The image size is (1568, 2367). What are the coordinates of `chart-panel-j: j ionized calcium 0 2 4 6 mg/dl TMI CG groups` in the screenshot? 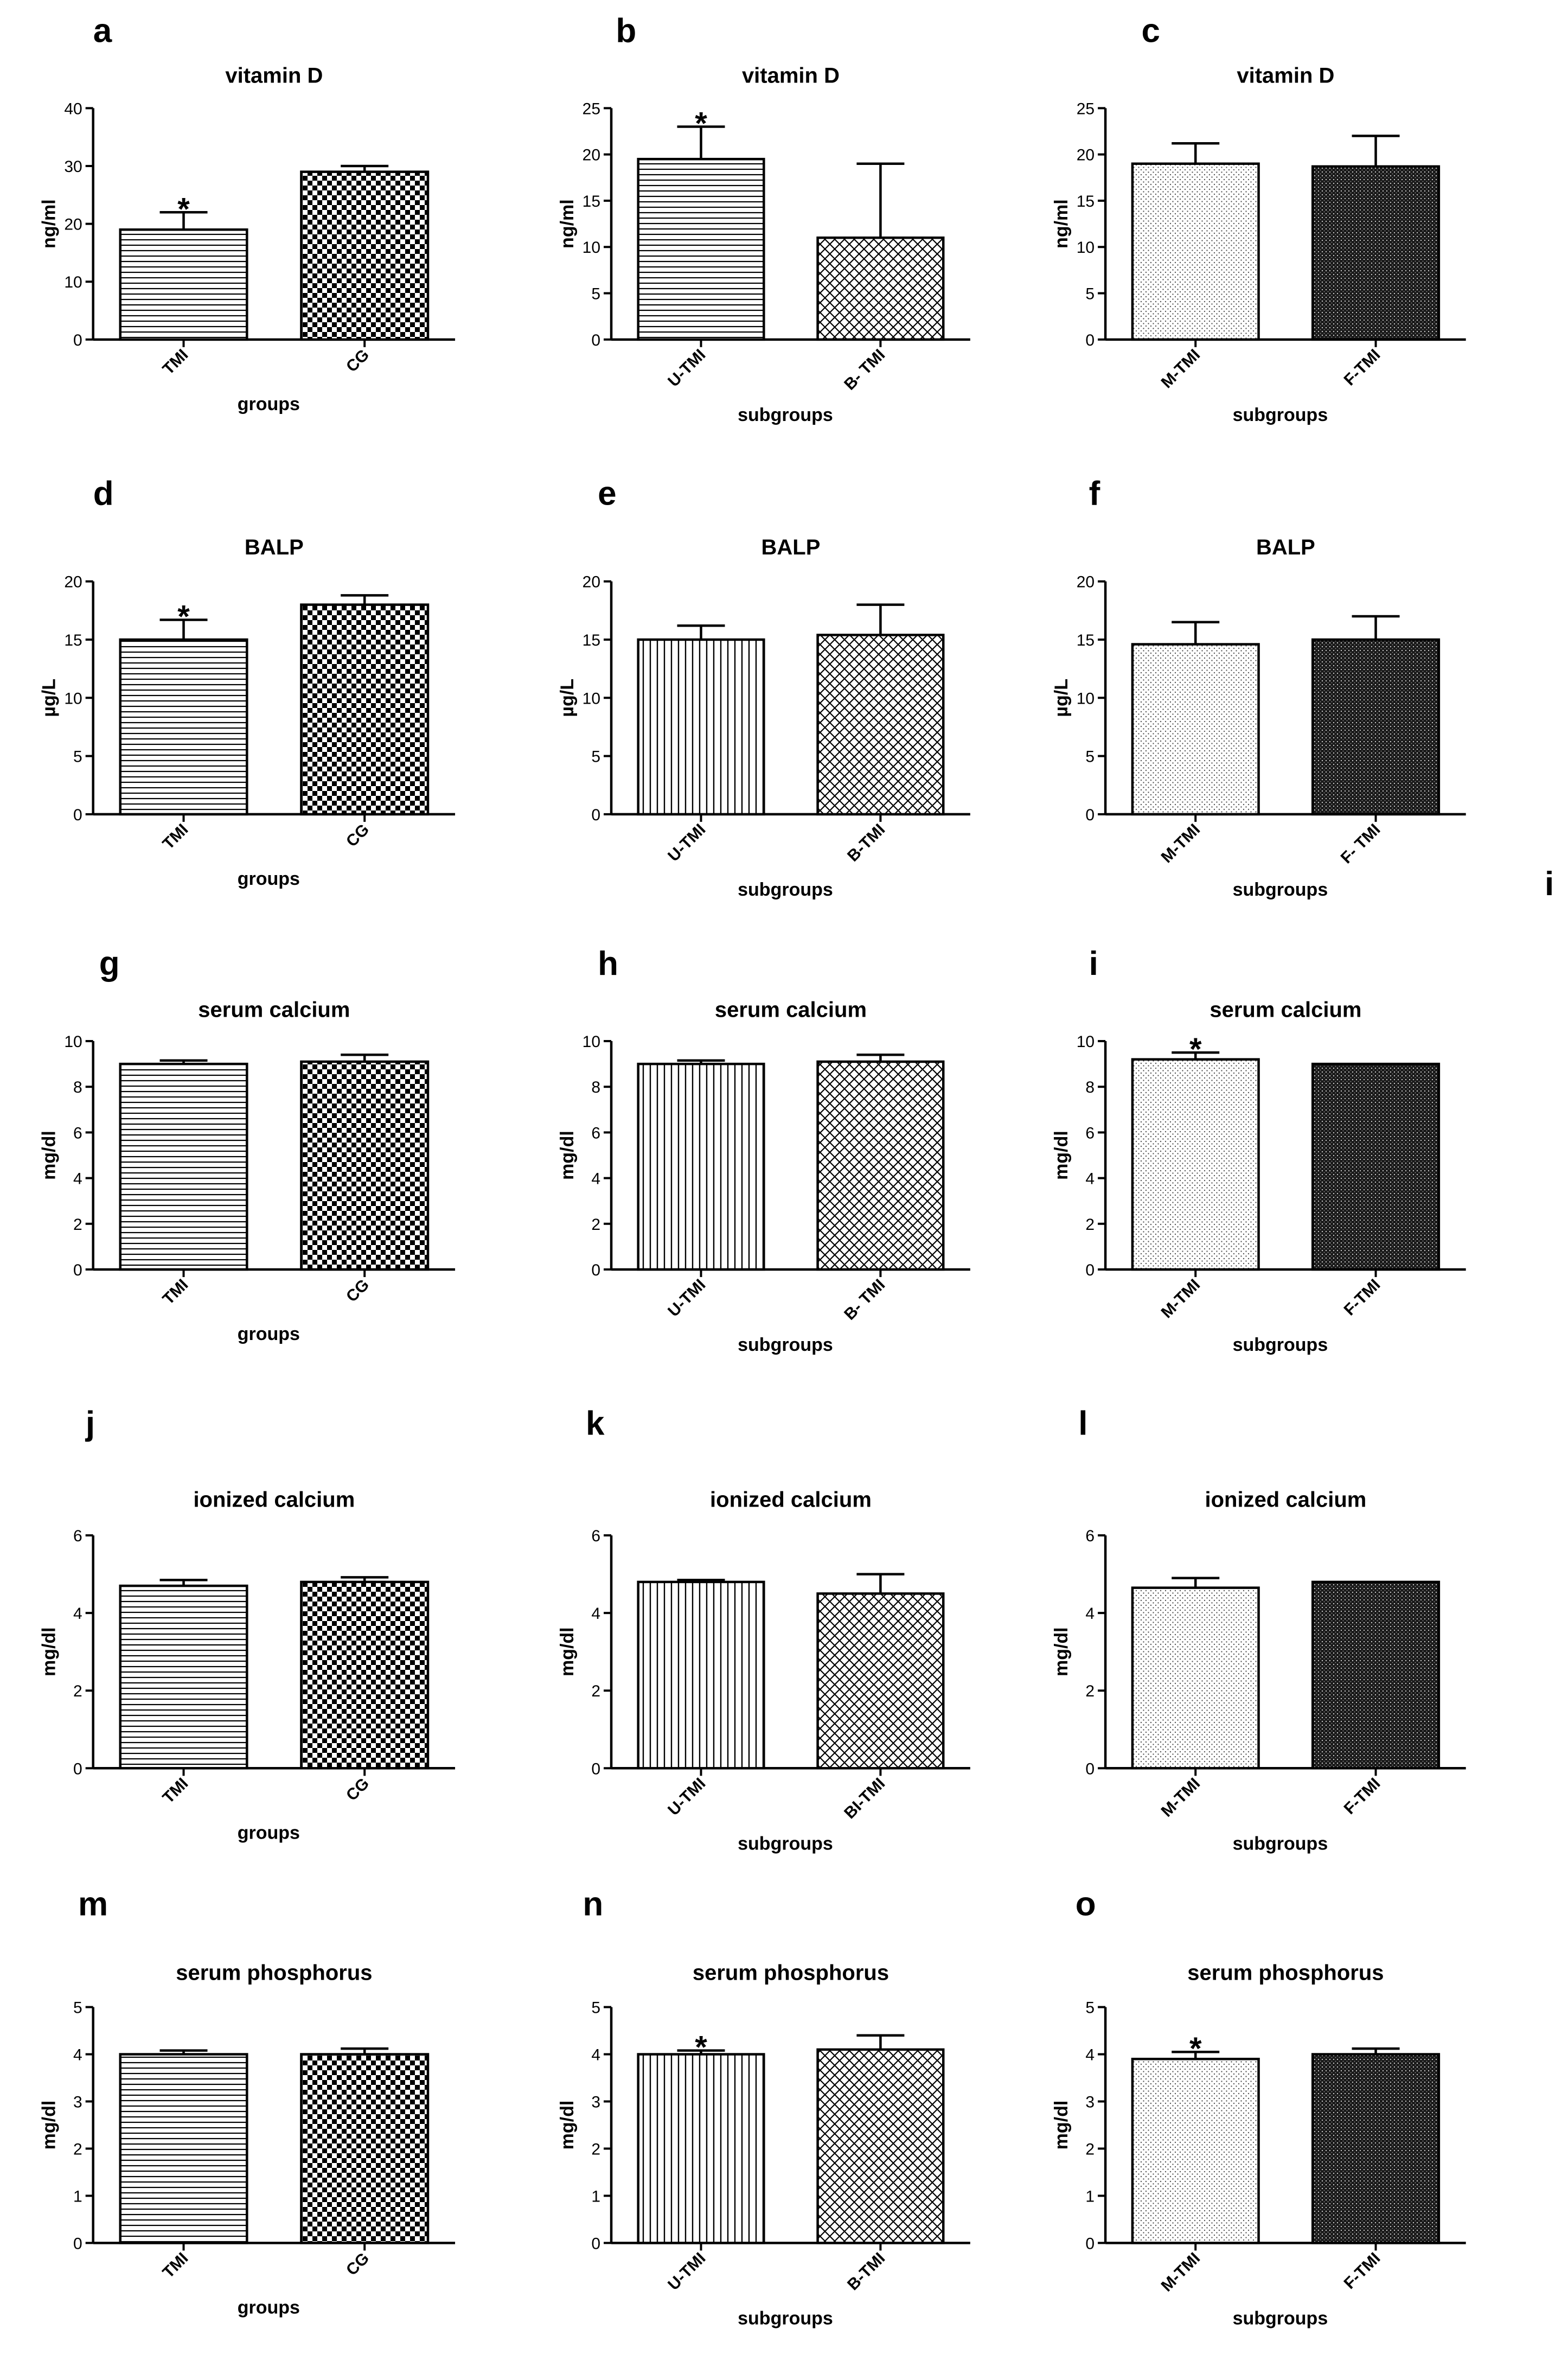 It's located at (247, 1624).